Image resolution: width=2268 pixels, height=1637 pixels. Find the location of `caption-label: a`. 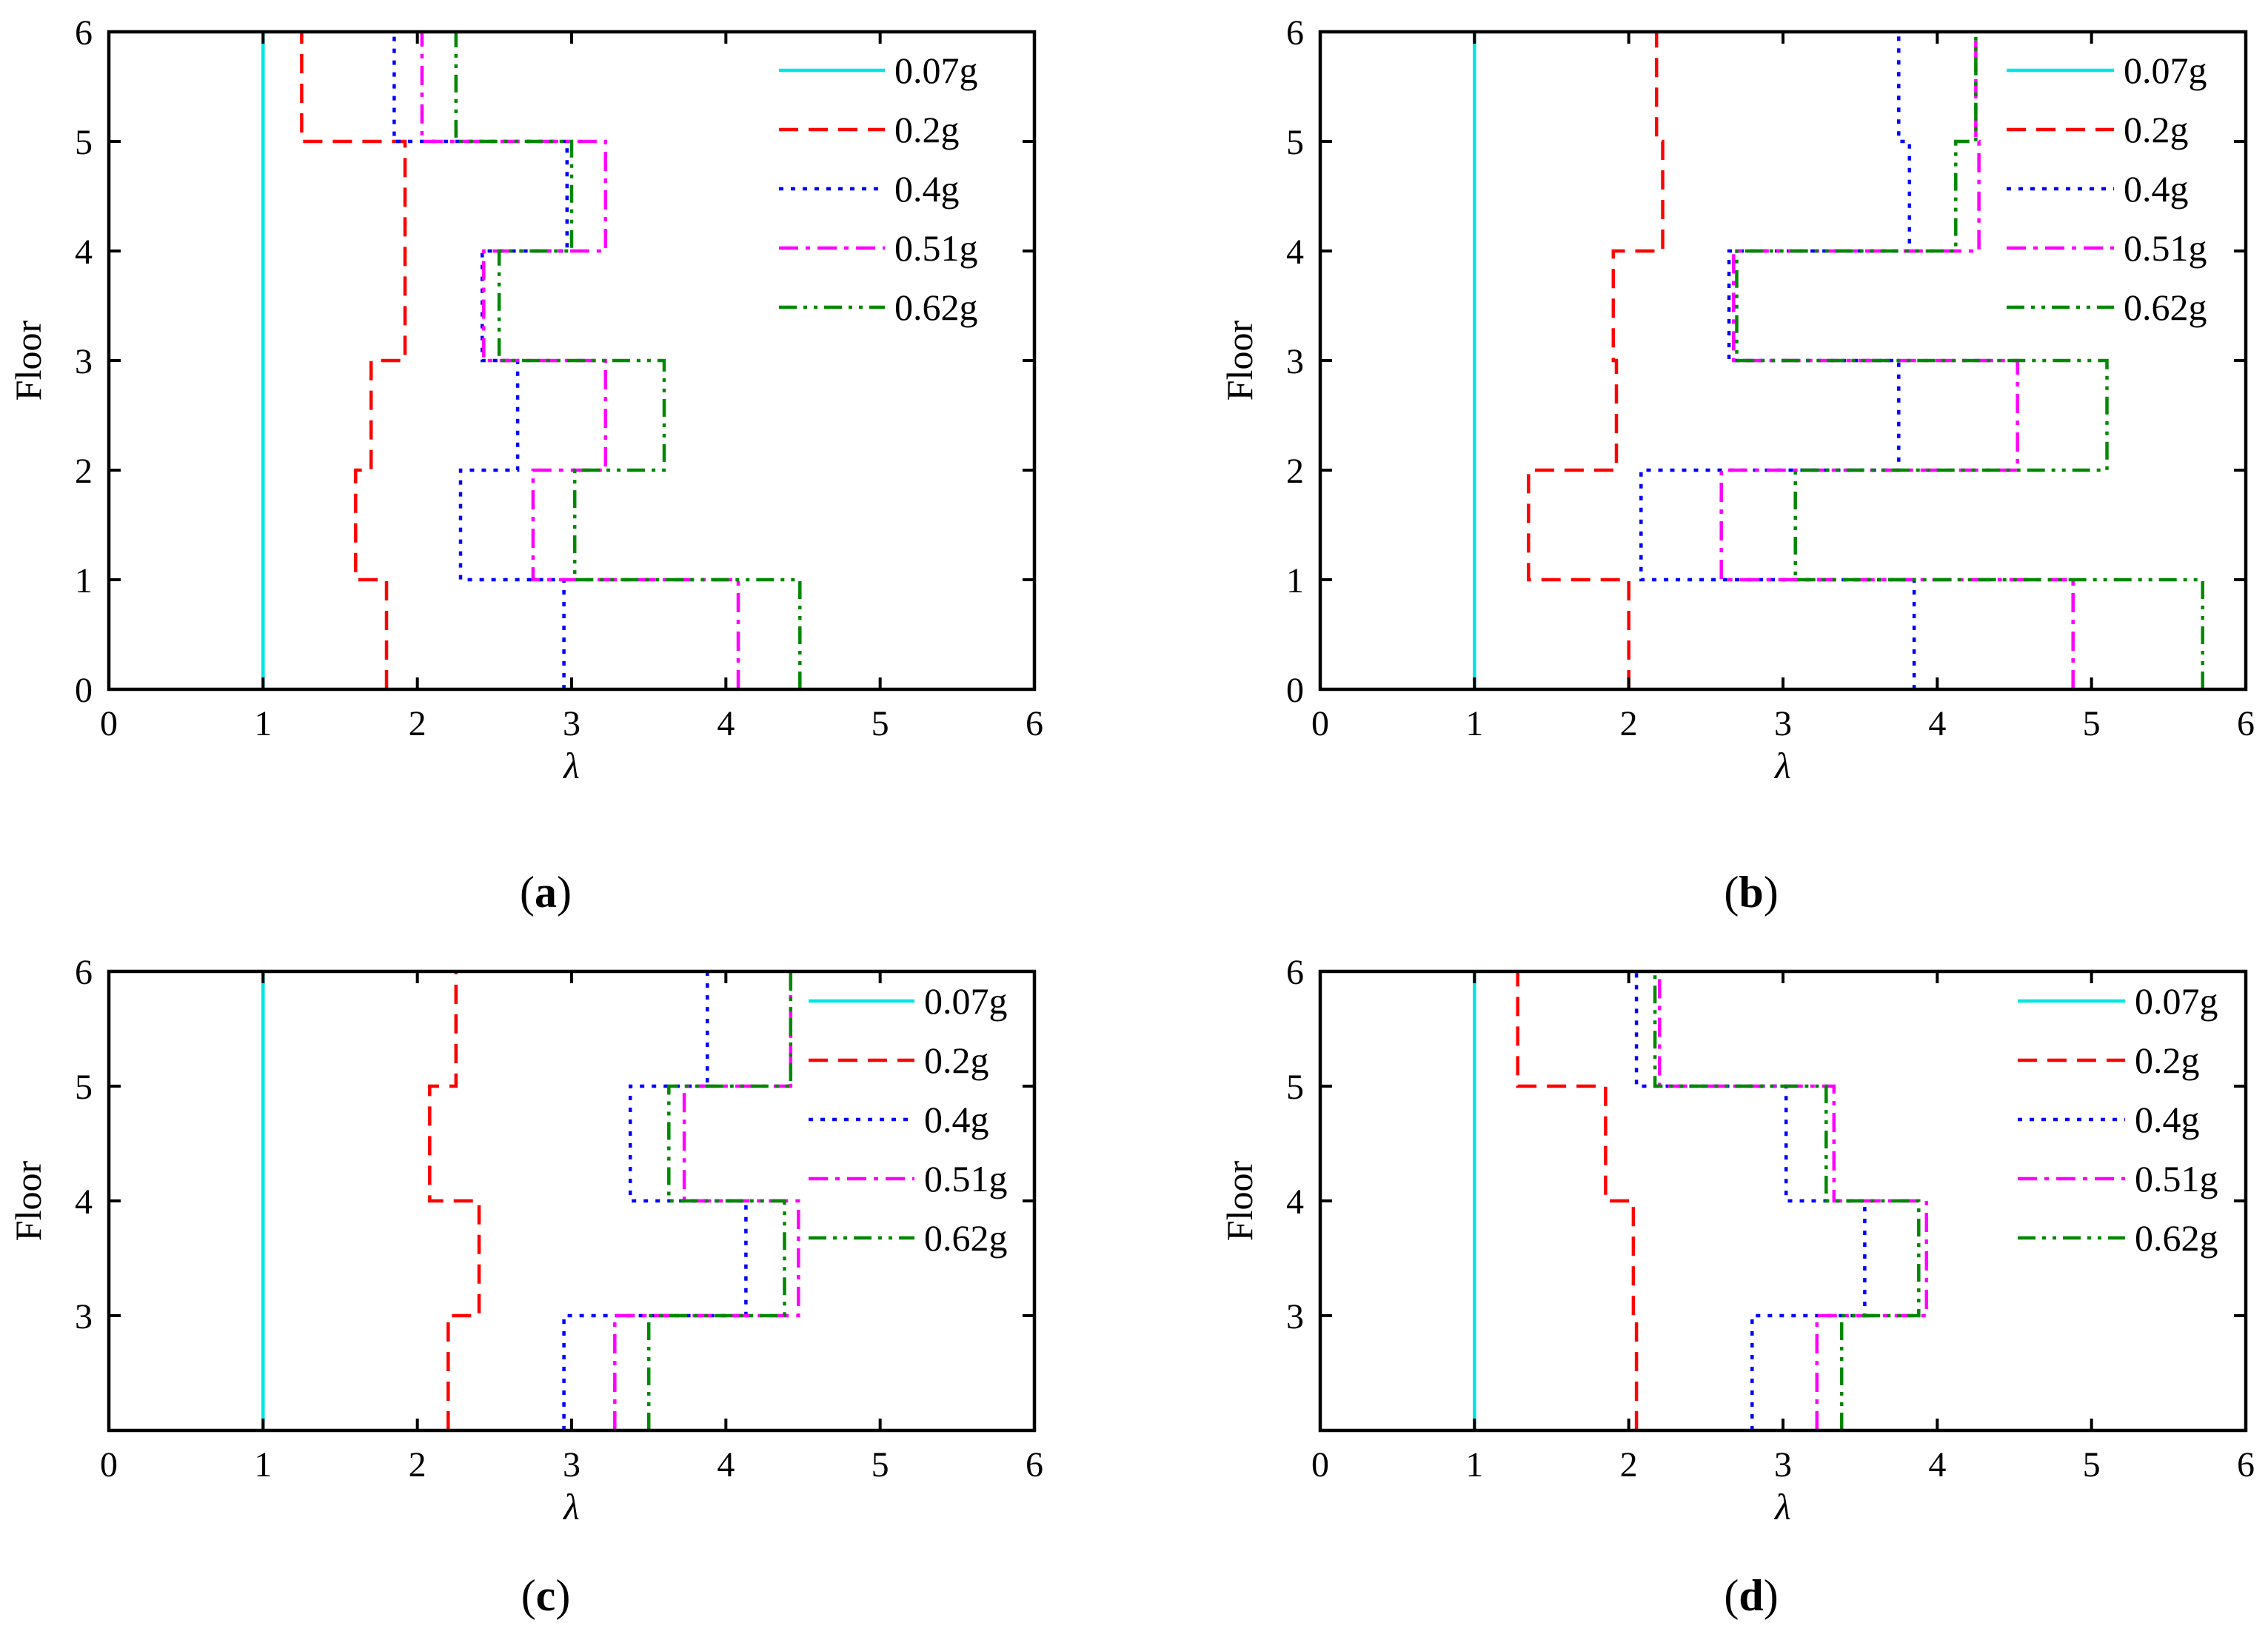

caption-label: a is located at coordinates (546, 892).